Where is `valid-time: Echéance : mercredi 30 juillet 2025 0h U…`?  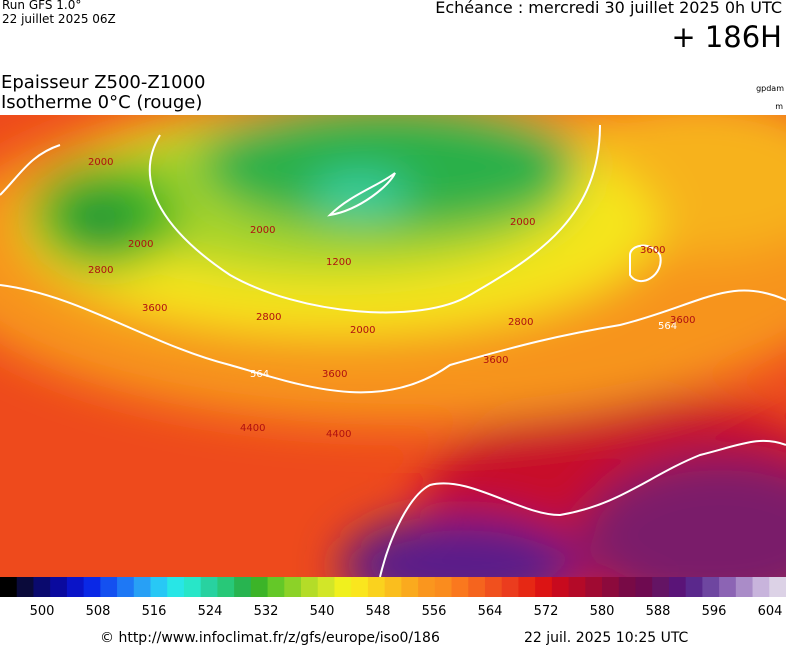
valid-time: Echéance : mercredi 30 juillet 2025 0h U… is located at coordinates (608, 8).